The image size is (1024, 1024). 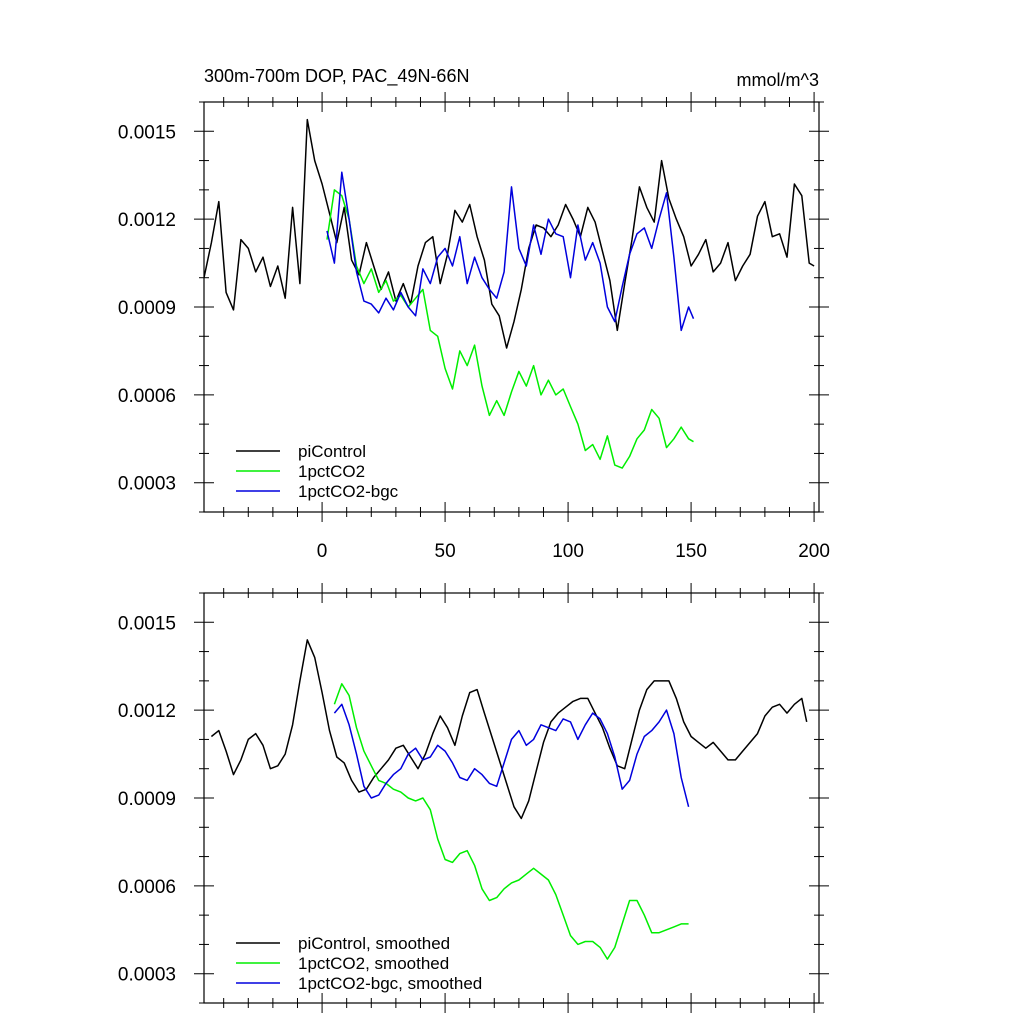 What do you see at coordinates (147, 711) in the screenshot?
I see `y-tick-label-1-3: 0.0012` at bounding box center [147, 711].